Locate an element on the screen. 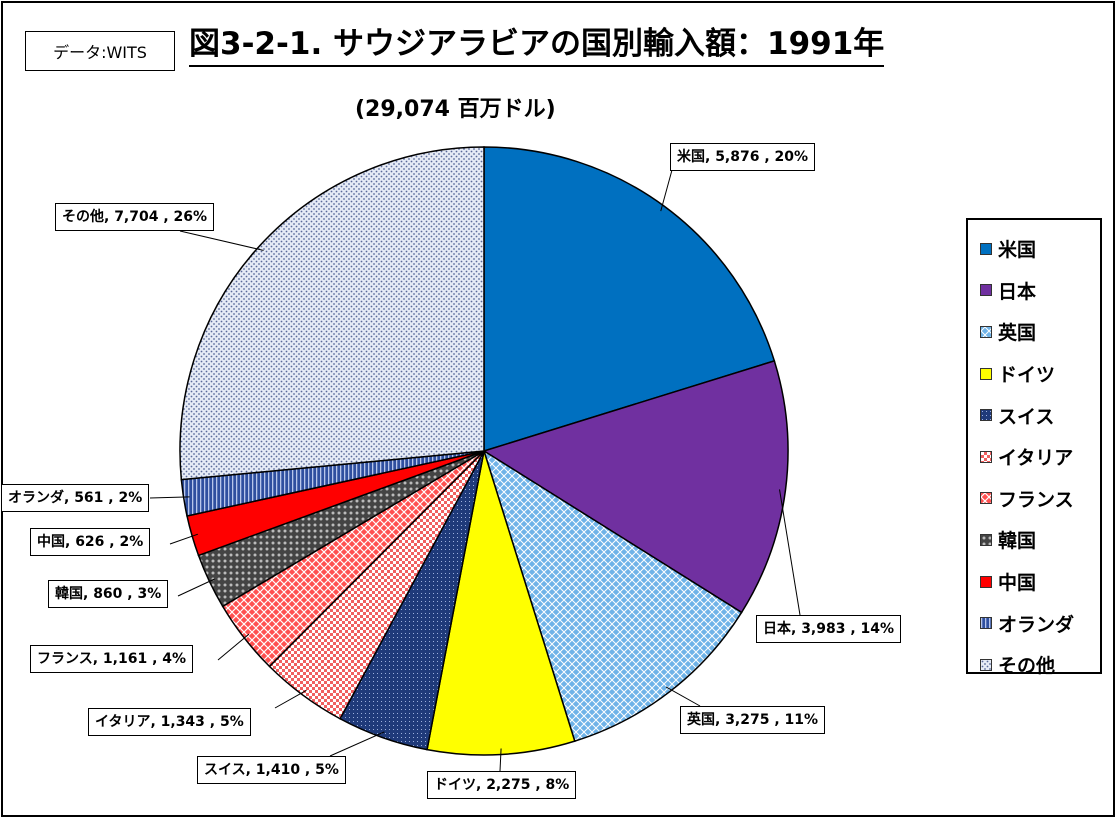 Image resolution: width=1120 pixels, height=822 pixels. legend-label-3: ドイツ is located at coordinates (1027, 375).